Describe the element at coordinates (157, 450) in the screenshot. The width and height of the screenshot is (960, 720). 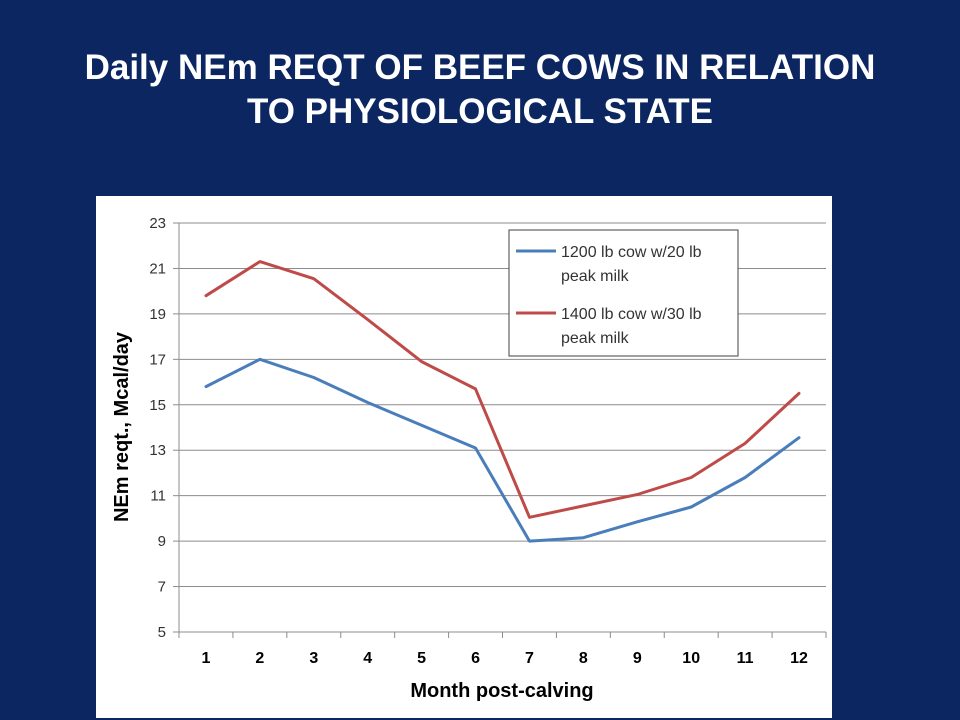
I see `y-tick-label: 13` at that location.